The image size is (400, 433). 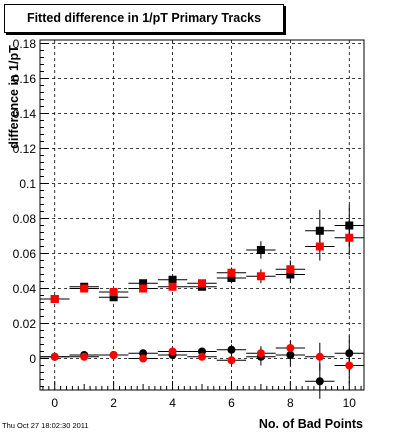 I want to click on y-axis-label: difference in 1/pT, so click(x=14, y=97).